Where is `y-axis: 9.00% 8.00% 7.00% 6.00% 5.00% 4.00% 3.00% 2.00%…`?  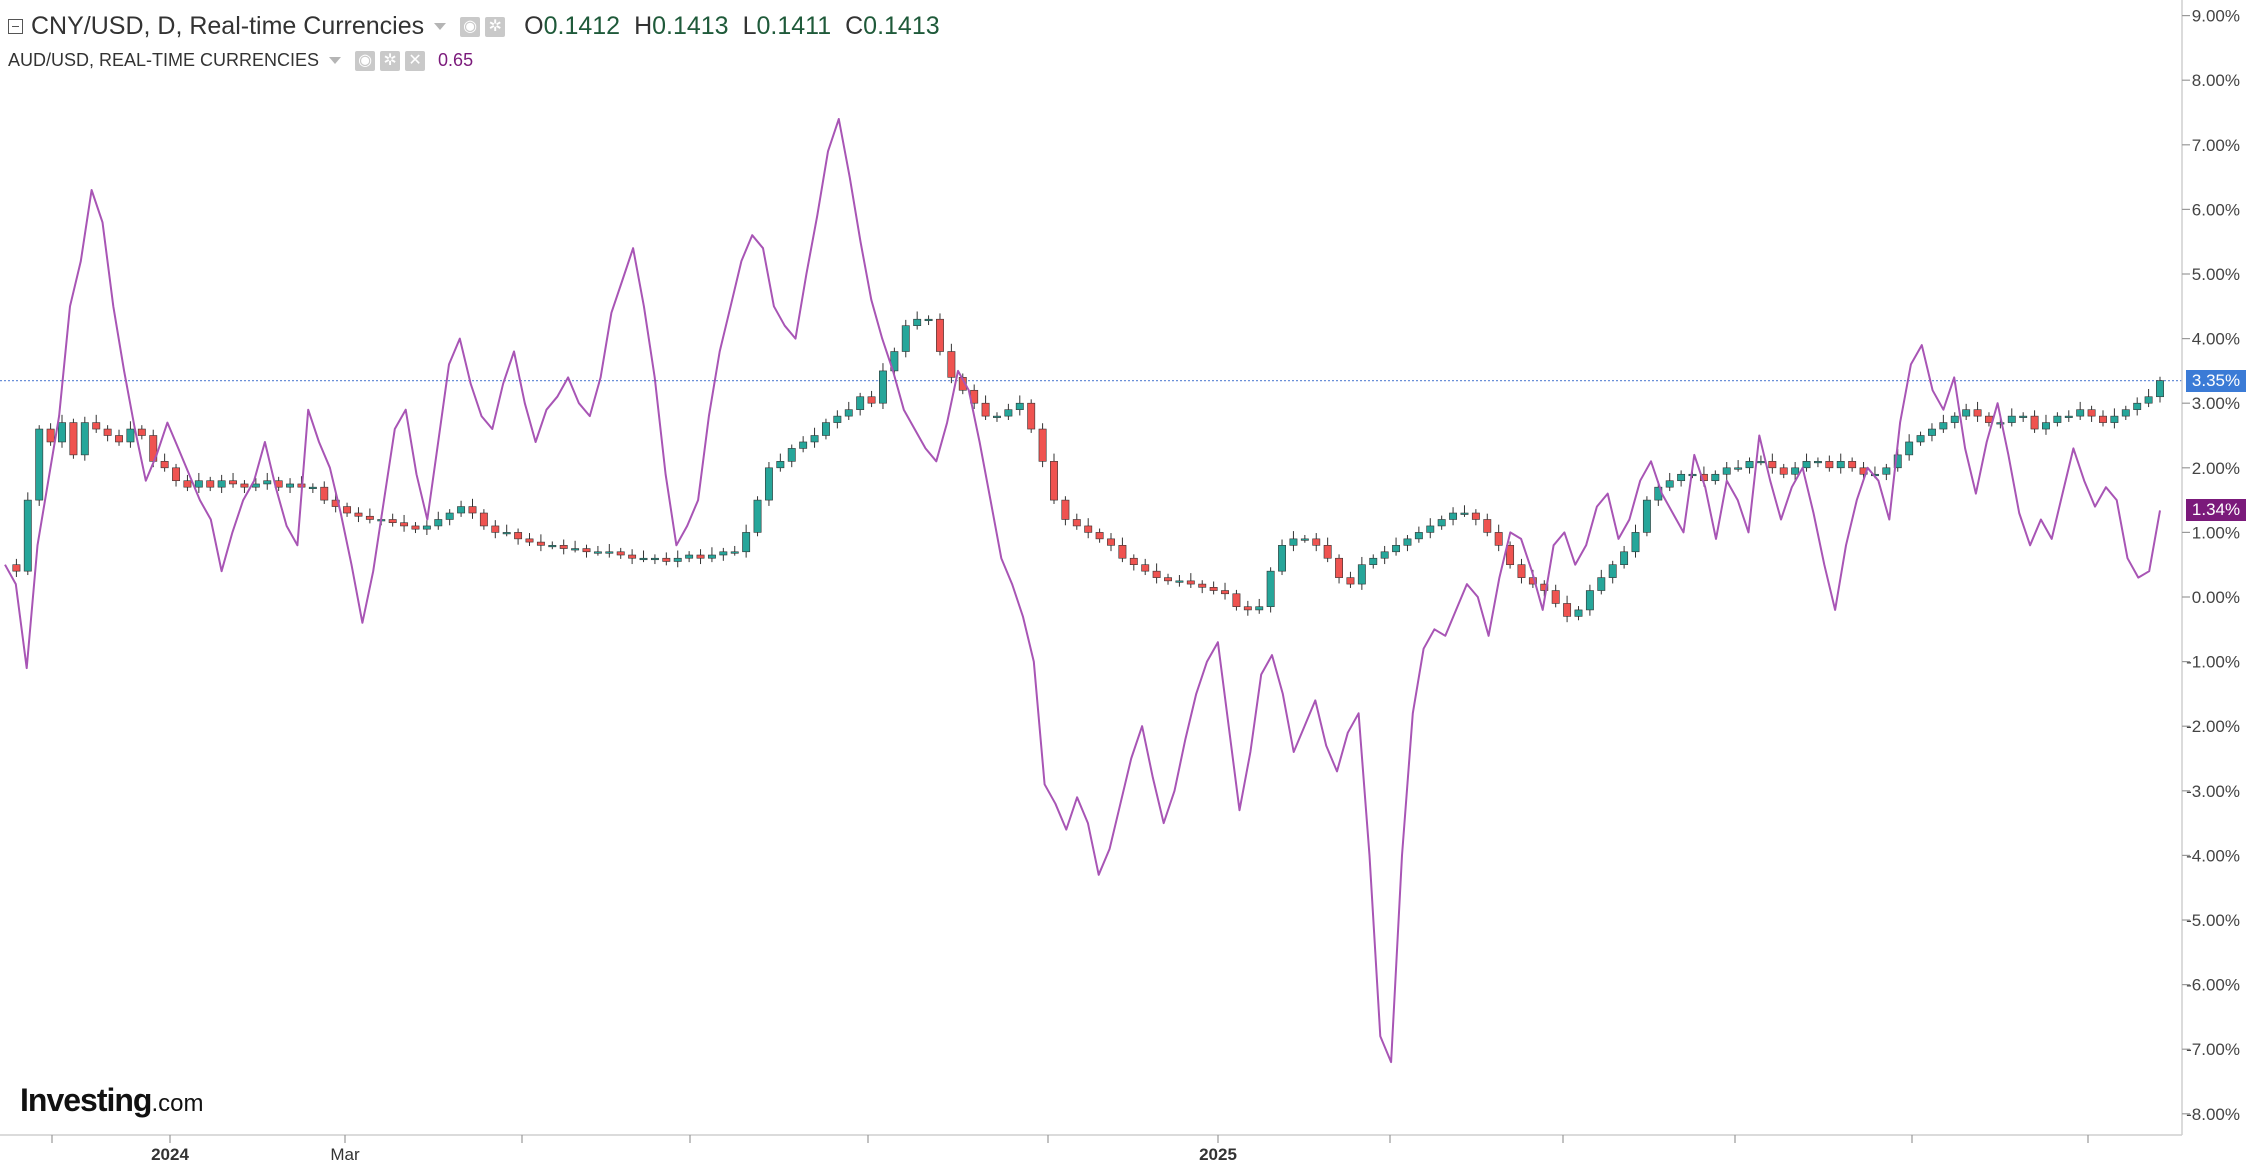
y-axis: 9.00% 8.00% 7.00% 6.00% 5.00% 4.00% 3.00% 2.00%… is located at coordinates (2211, 565).